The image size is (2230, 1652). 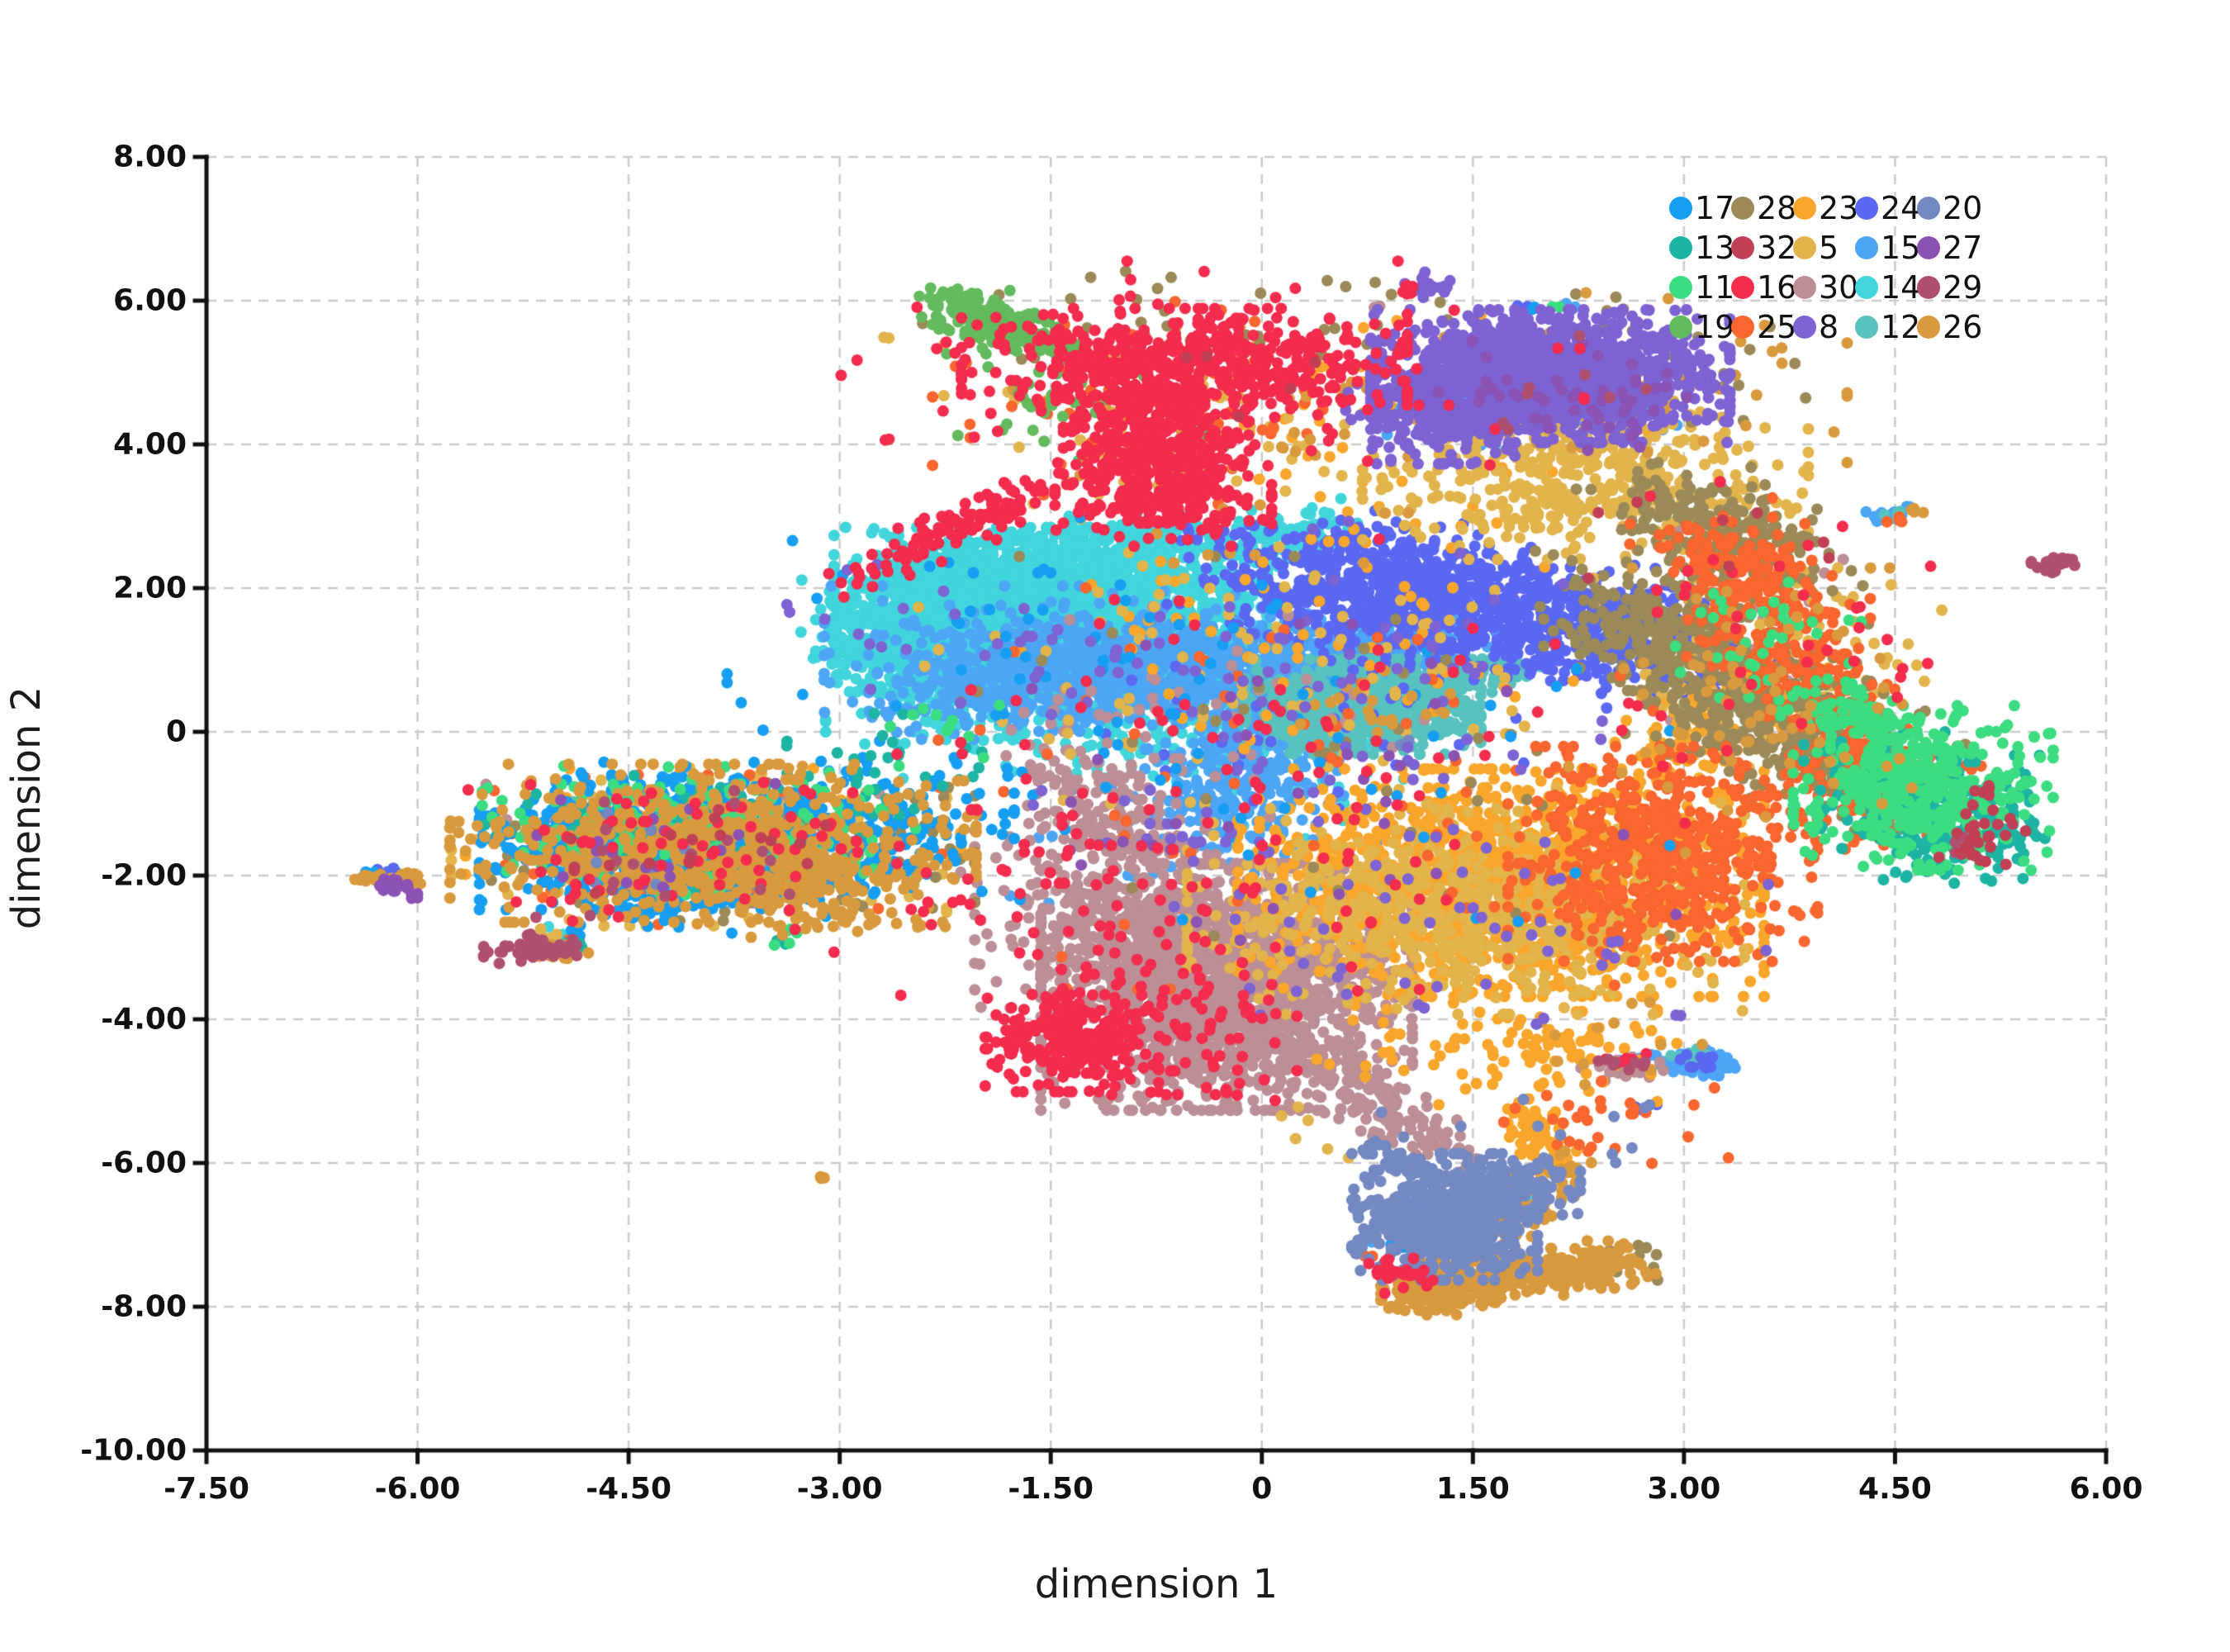 I want to click on legend-item-27: 27, so click(x=1950, y=248).